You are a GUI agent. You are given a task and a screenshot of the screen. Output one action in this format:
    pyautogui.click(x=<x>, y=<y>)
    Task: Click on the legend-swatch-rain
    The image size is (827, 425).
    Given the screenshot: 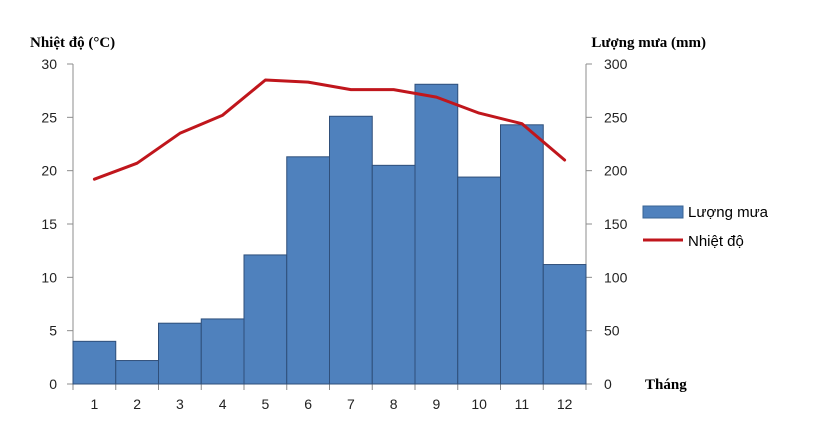 What is the action you would take?
    pyautogui.click(x=663, y=212)
    